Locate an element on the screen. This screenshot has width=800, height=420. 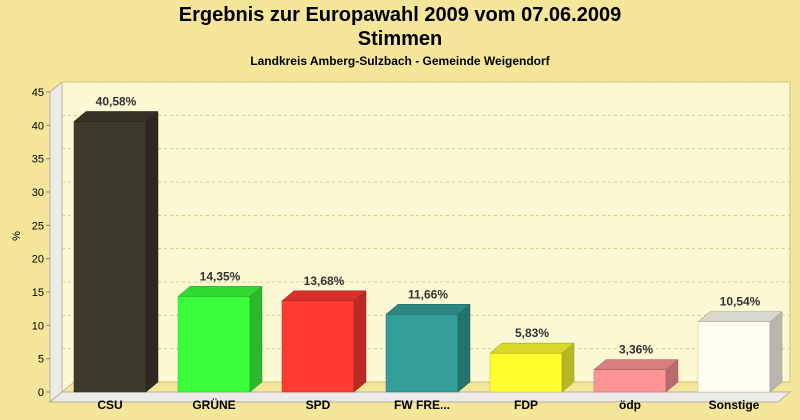
x-tick-label: GRÜNE is located at coordinates (213, 404).